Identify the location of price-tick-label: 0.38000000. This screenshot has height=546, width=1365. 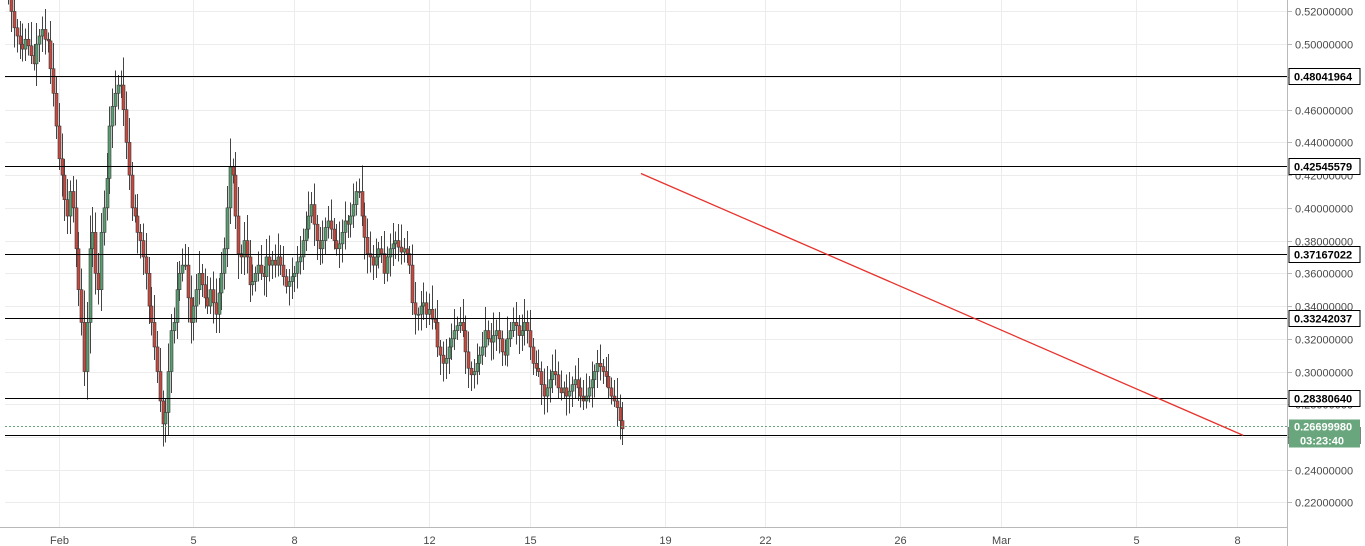
(1324, 243).